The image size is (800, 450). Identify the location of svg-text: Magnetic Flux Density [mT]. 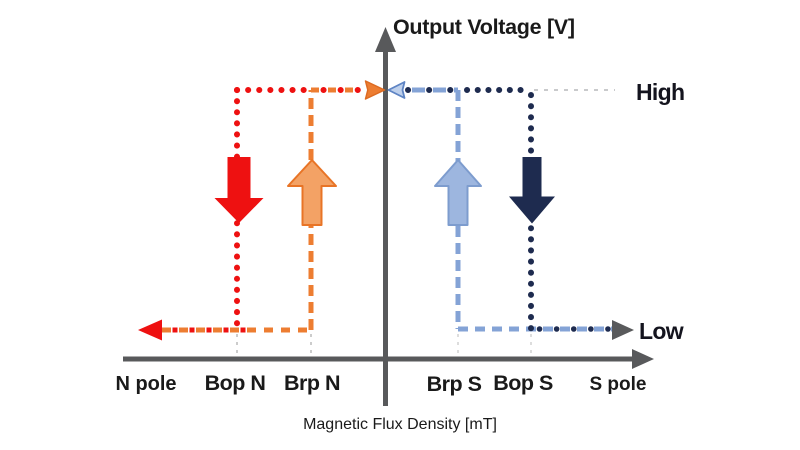
(400, 424).